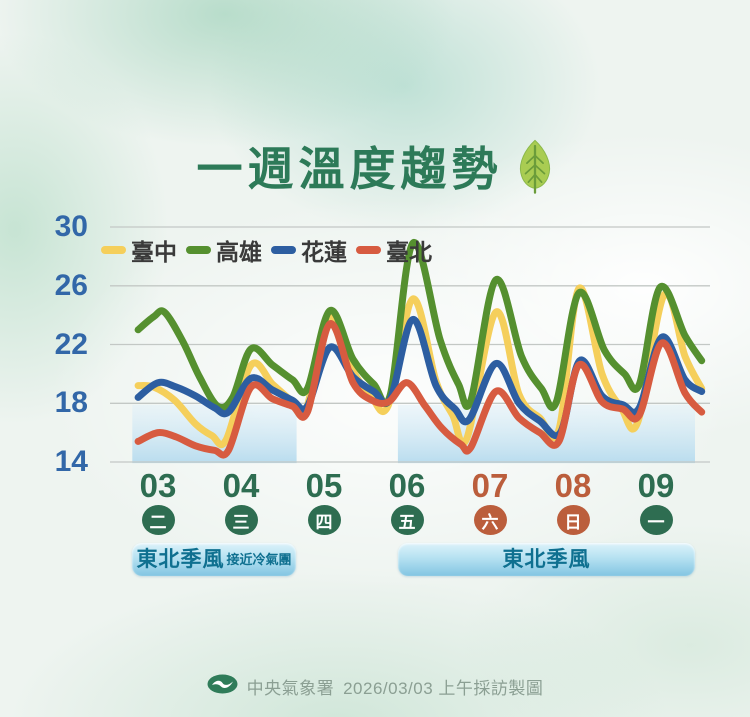 The width and height of the screenshot is (750, 717). Describe the element at coordinates (71, 285) in the screenshot. I see `y-axis-tick-26: 26` at that location.